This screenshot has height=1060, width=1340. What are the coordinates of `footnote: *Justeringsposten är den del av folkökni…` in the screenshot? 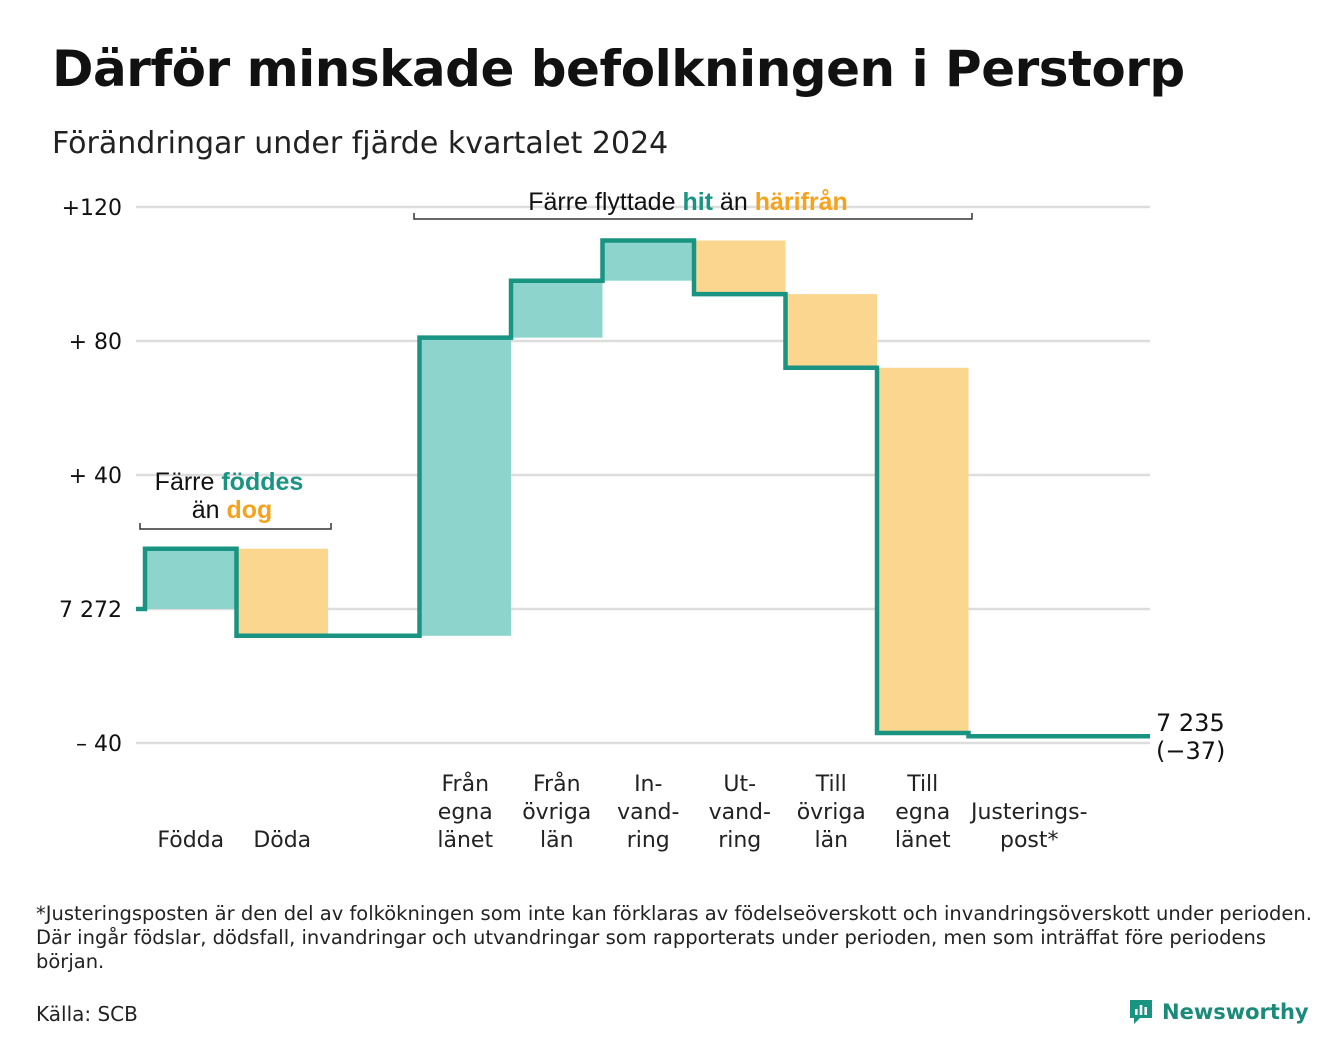 It's located at (674, 937).